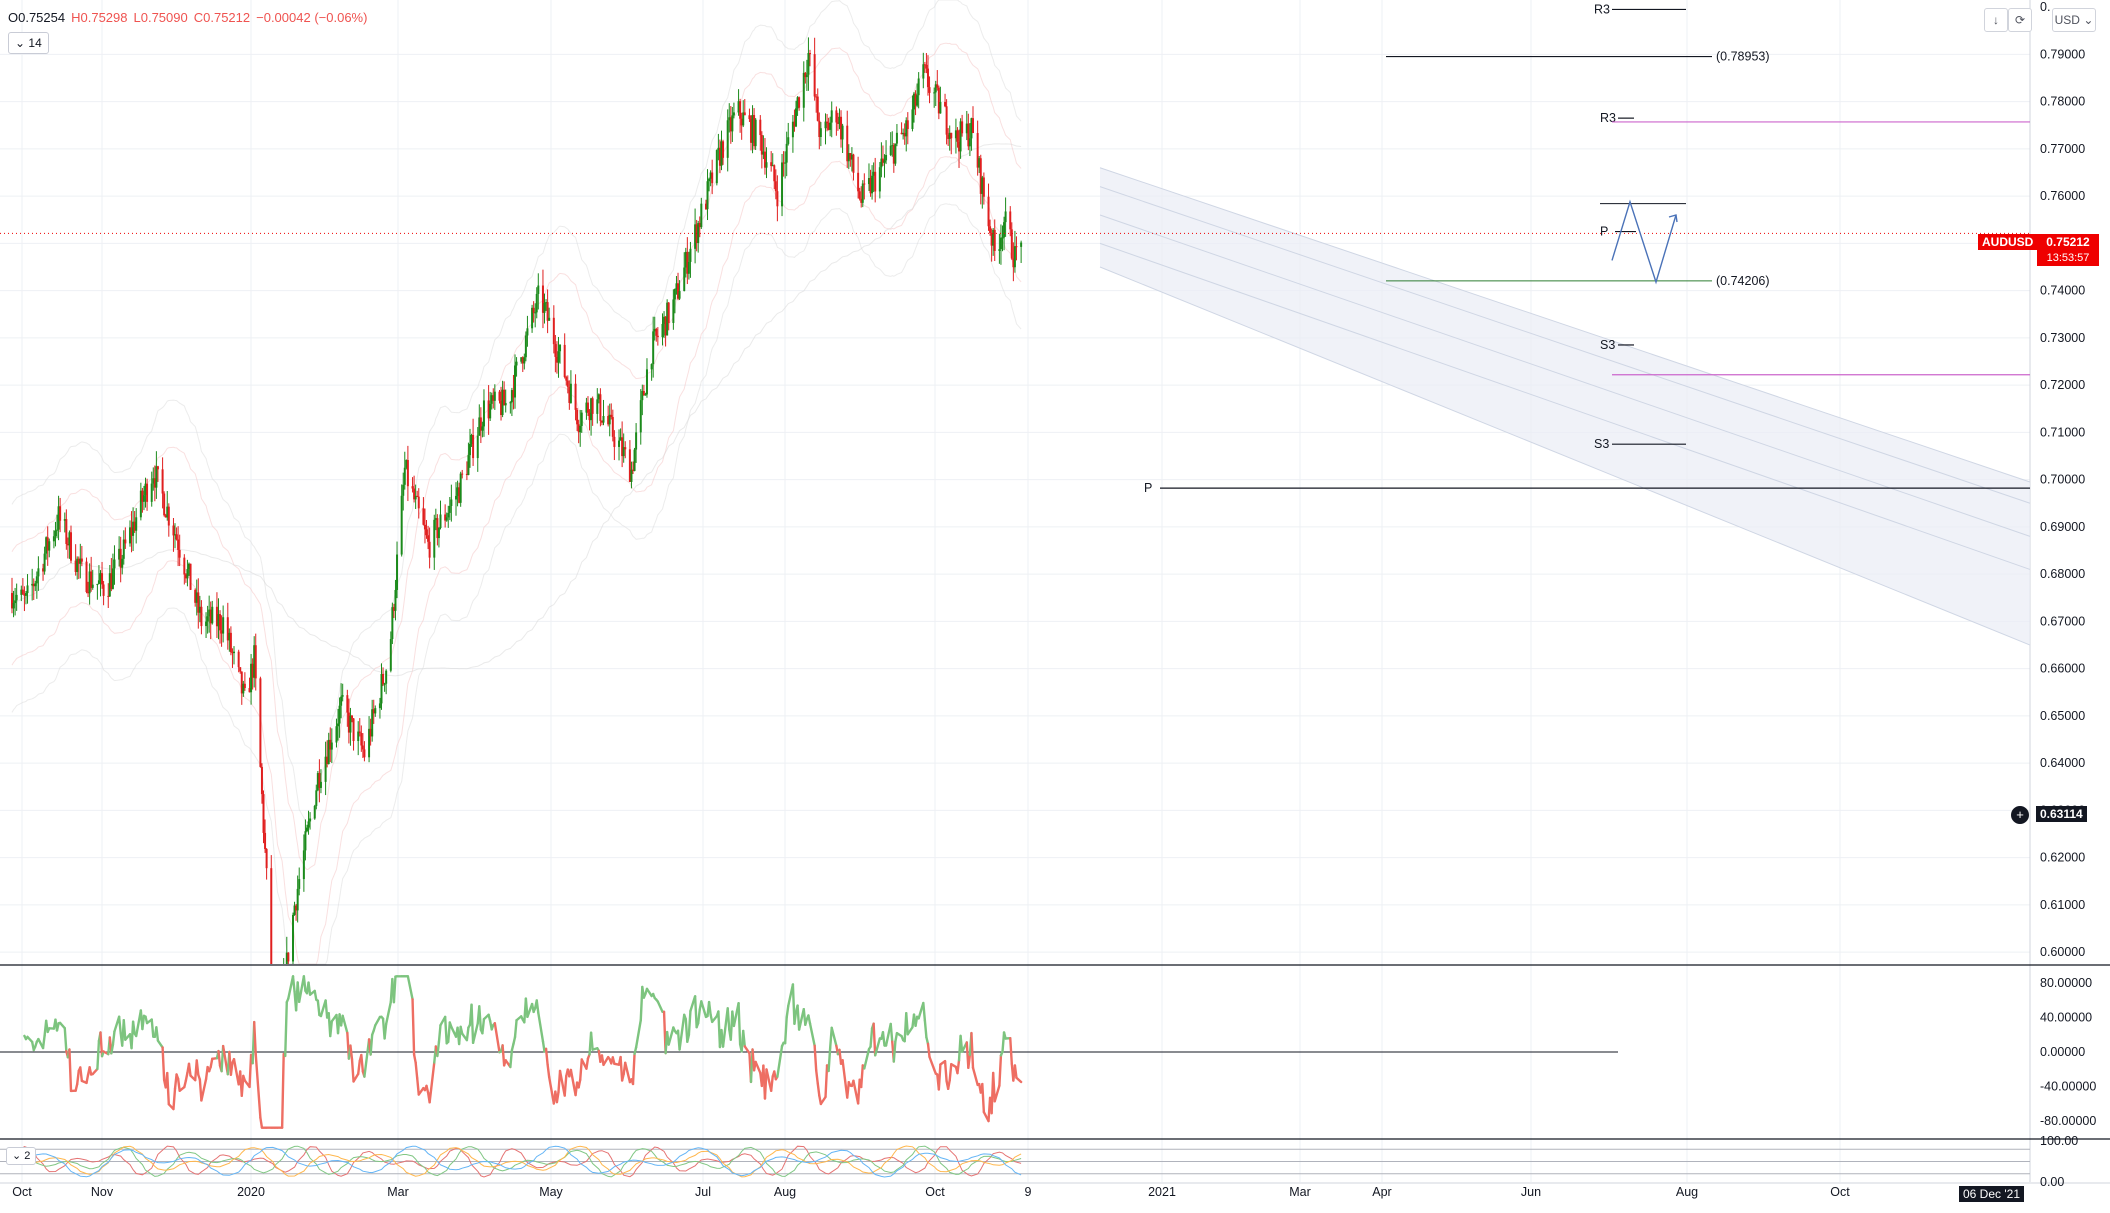 Image resolution: width=2110 pixels, height=1213 pixels. I want to click on crosshair-add-button: +, so click(2020, 815).